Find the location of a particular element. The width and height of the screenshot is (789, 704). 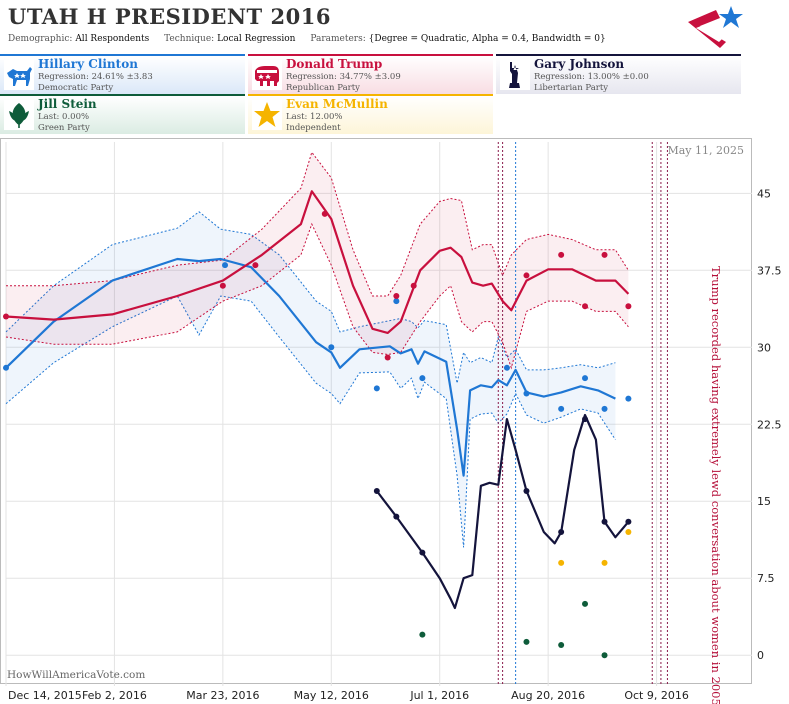

technique-value: Local Regression is located at coordinates (256, 39).